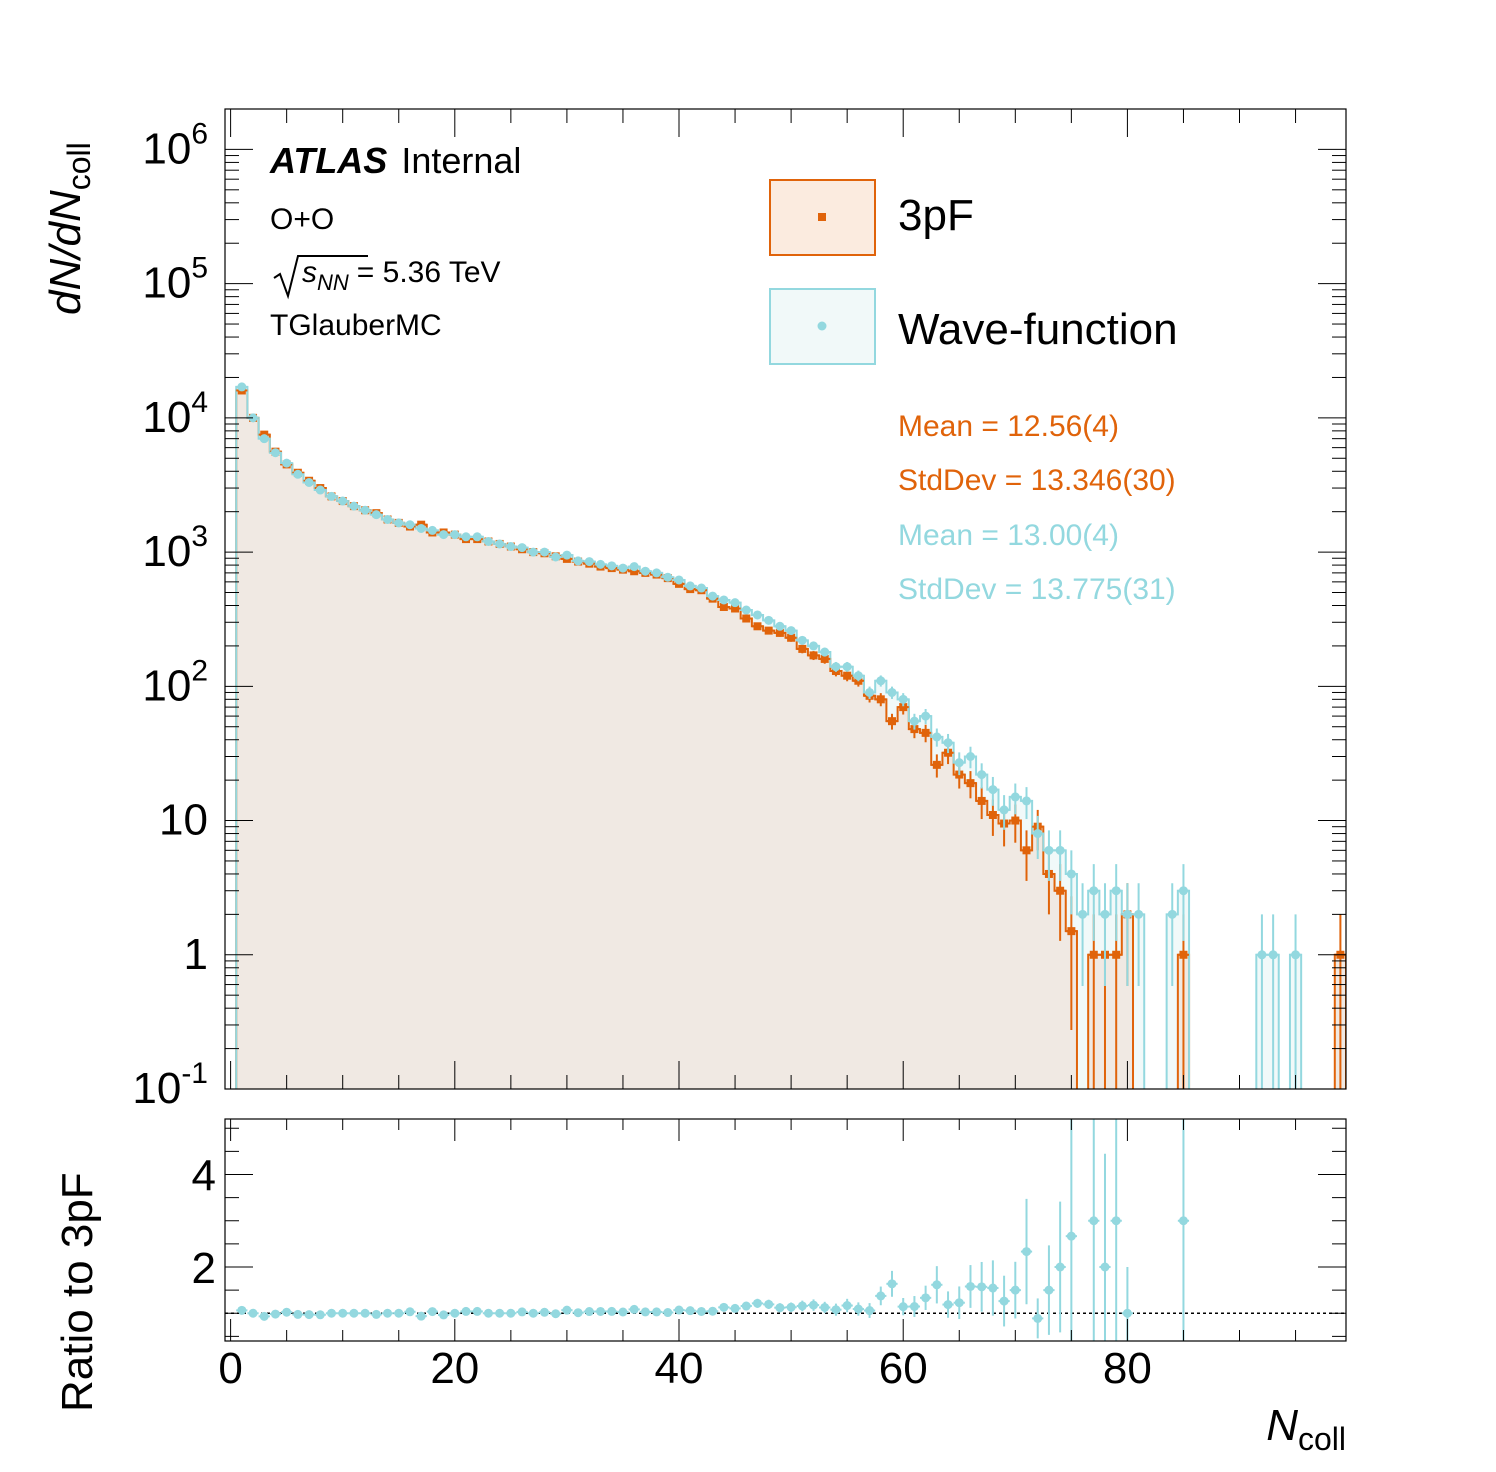 Image resolution: width=1496 pixels, height=1472 pixels. I want to click on ratio-area, so click(785, 1230).